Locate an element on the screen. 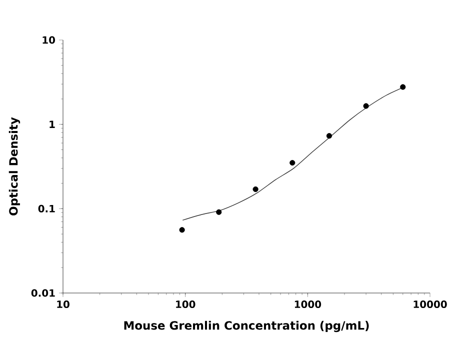 This screenshot has width=450, height=350. x-tick-label: 10 is located at coordinates (63, 304).